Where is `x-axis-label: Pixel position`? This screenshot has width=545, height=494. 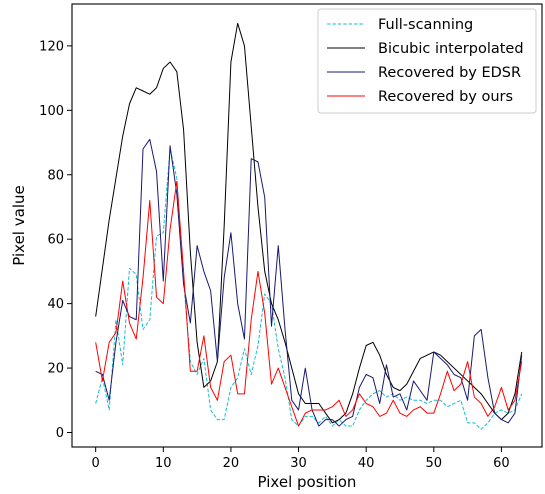 x-axis-label: Pixel position is located at coordinates (307, 482).